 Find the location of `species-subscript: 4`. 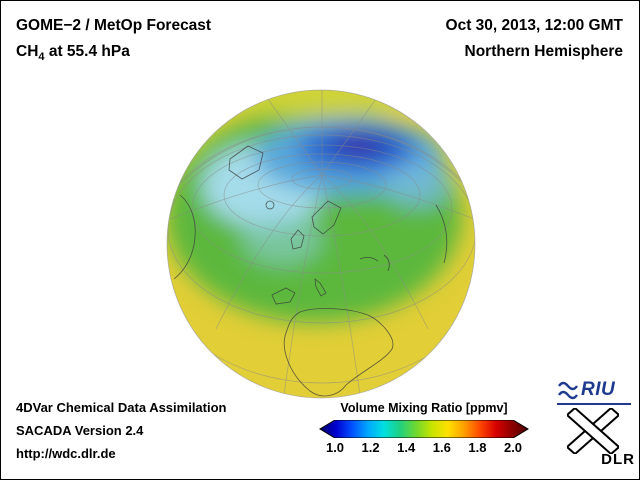

species-subscript: 4 is located at coordinates (41, 57).